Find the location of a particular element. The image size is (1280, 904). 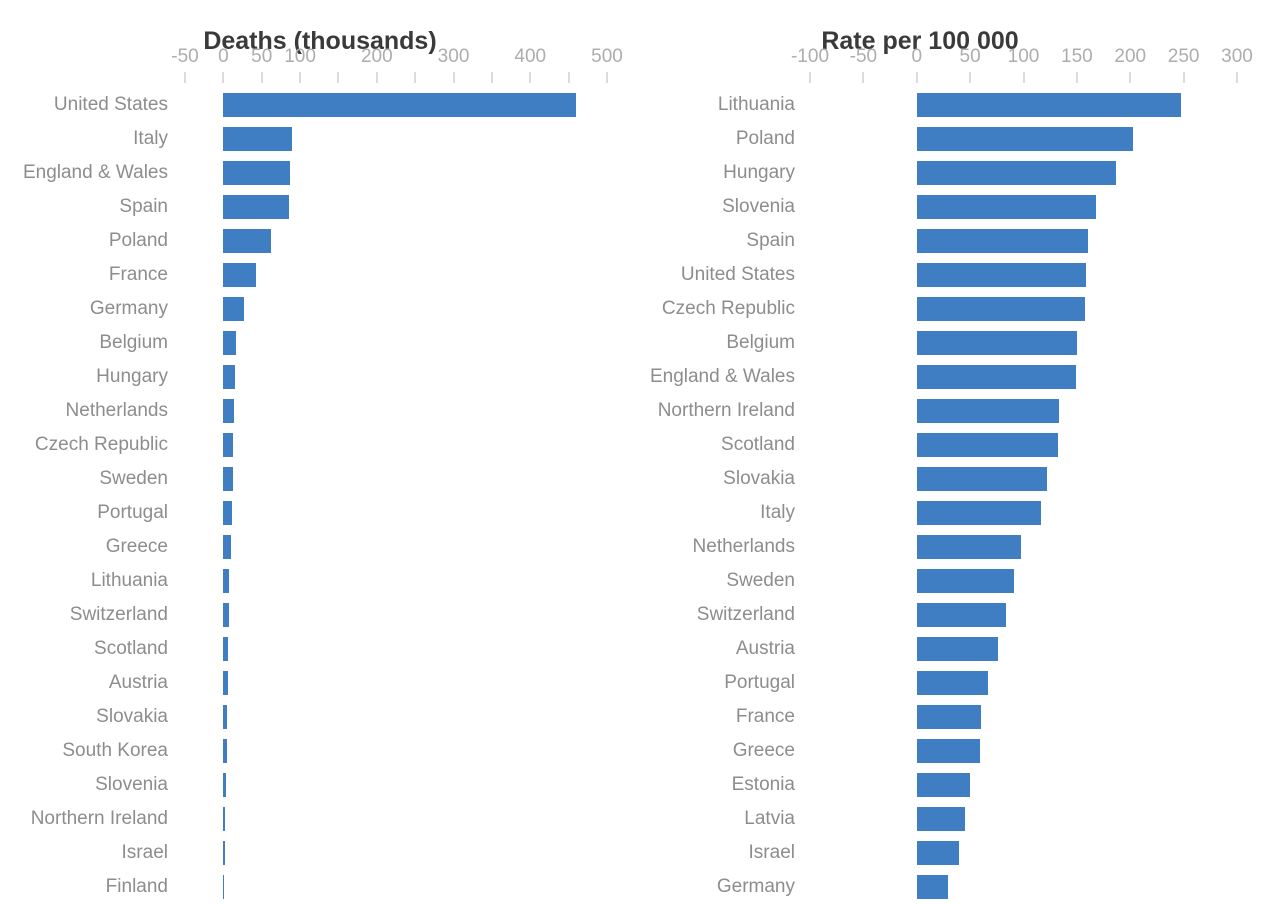

axis-tick-label: 150 is located at coordinates (1077, 56).